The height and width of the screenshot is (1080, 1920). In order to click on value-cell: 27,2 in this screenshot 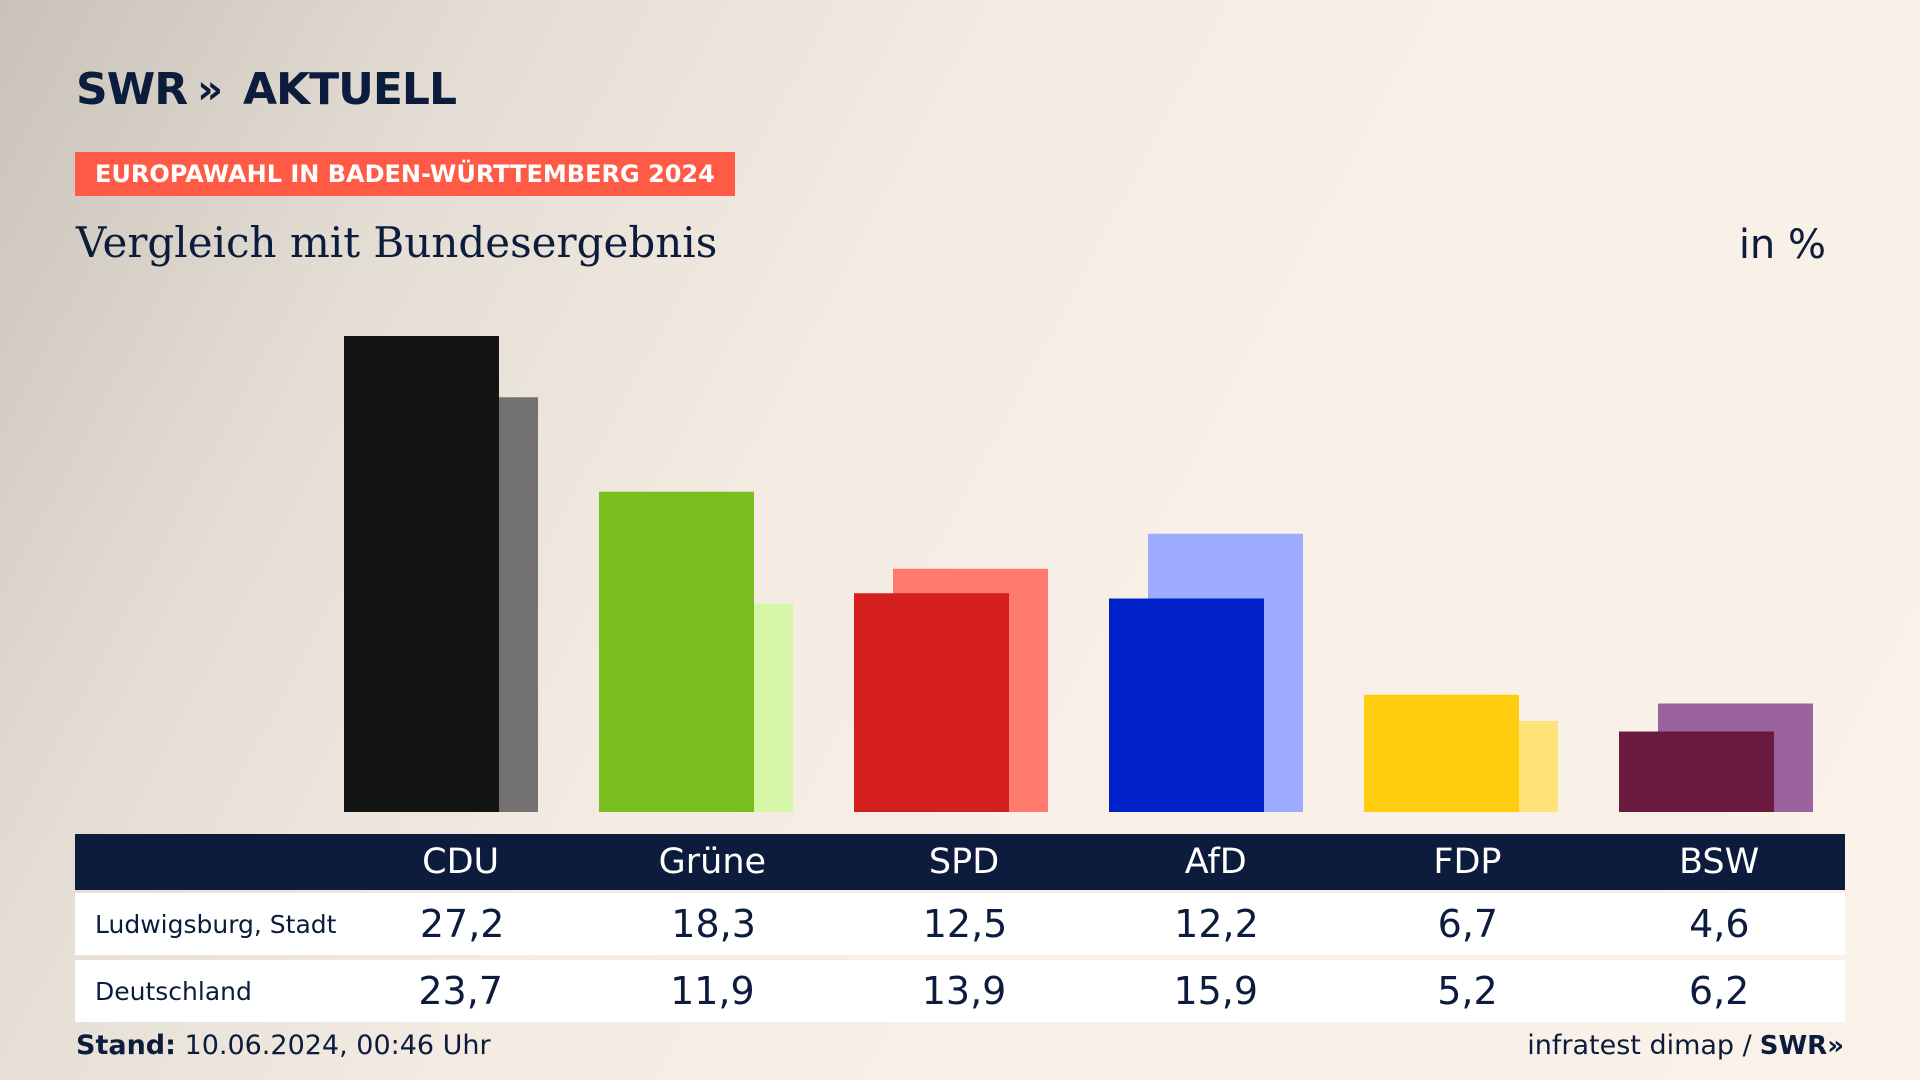, I will do `click(462, 924)`.